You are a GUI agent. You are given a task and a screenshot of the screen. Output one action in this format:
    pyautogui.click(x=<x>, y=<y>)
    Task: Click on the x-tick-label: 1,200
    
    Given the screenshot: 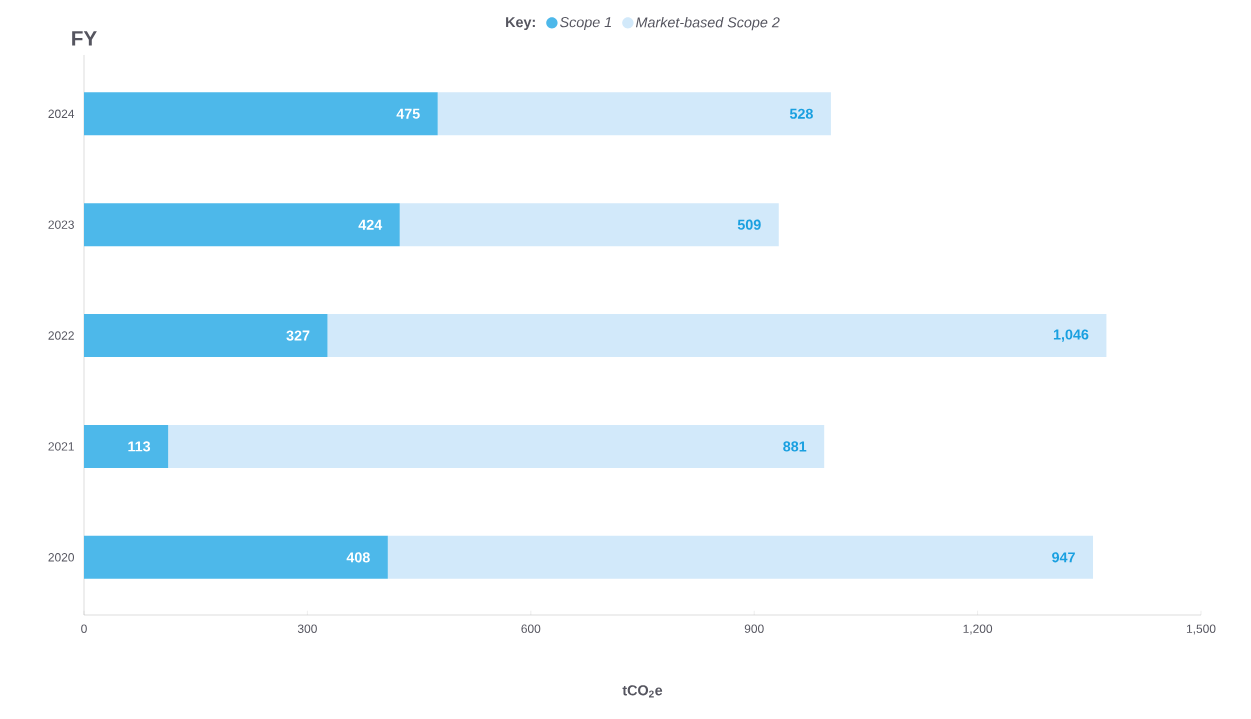 What is the action you would take?
    pyautogui.click(x=978, y=629)
    